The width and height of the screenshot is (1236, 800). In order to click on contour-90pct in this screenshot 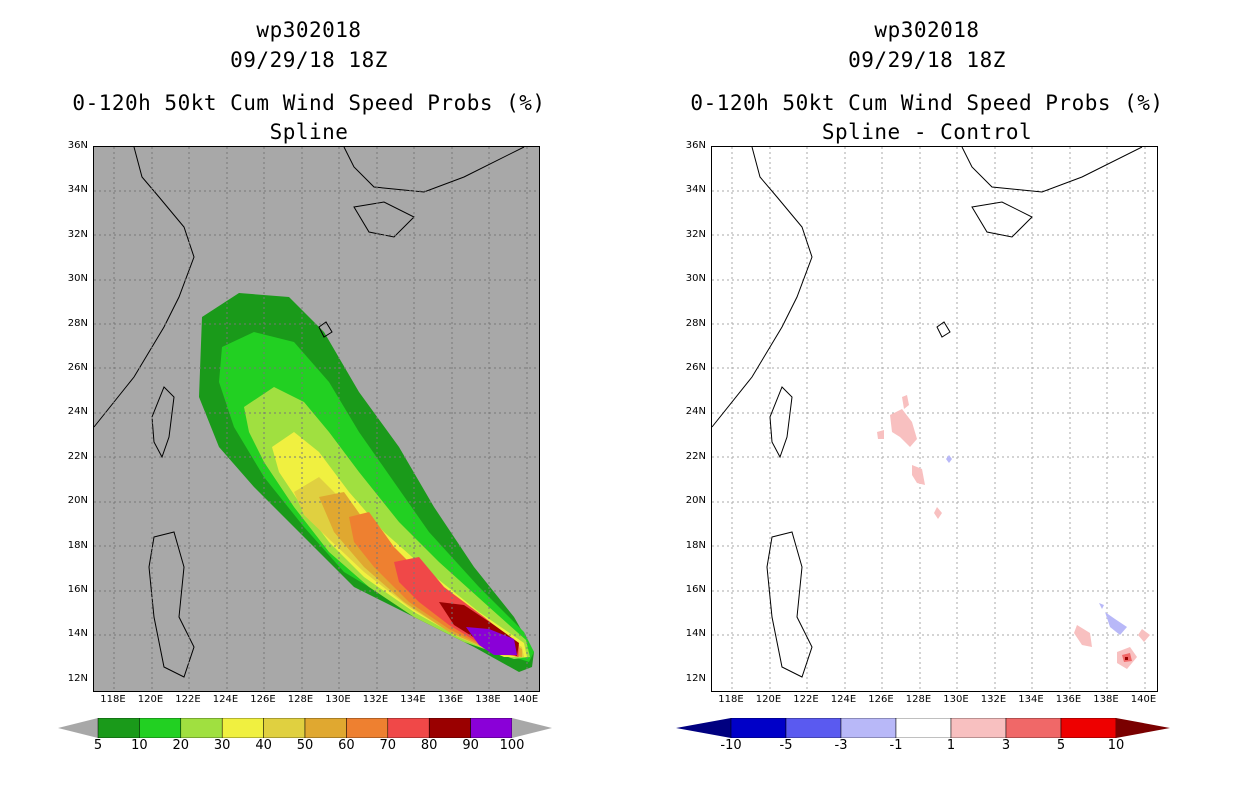, I will do `click(491, 641)`.